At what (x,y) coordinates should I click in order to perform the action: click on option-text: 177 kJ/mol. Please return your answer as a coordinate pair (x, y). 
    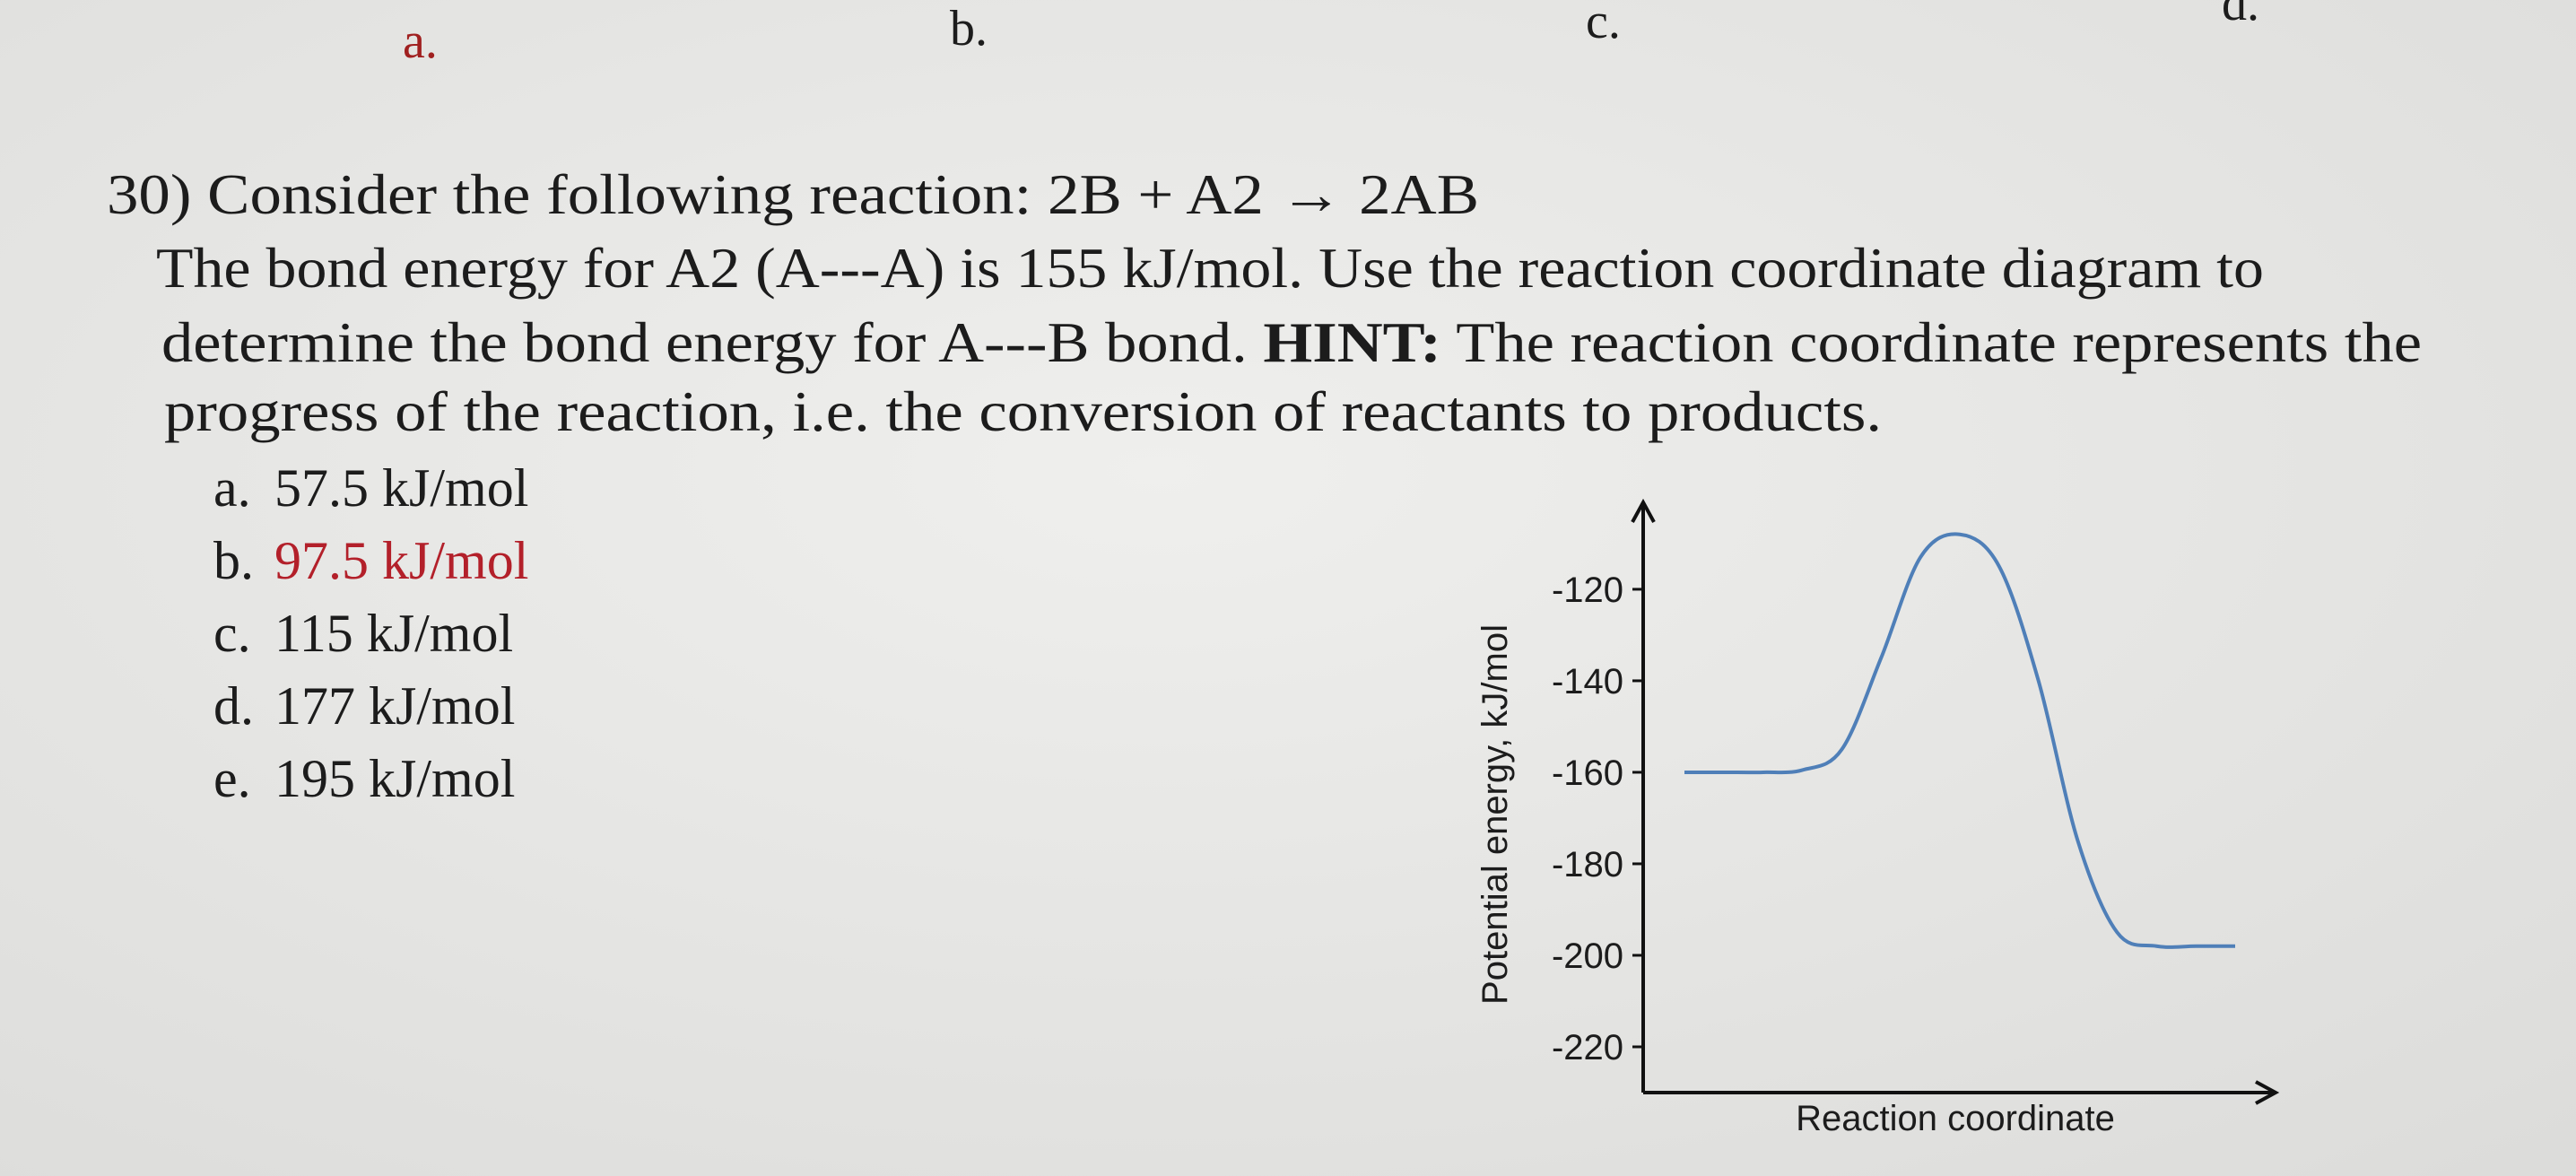
    Looking at the image, I should click on (394, 706).